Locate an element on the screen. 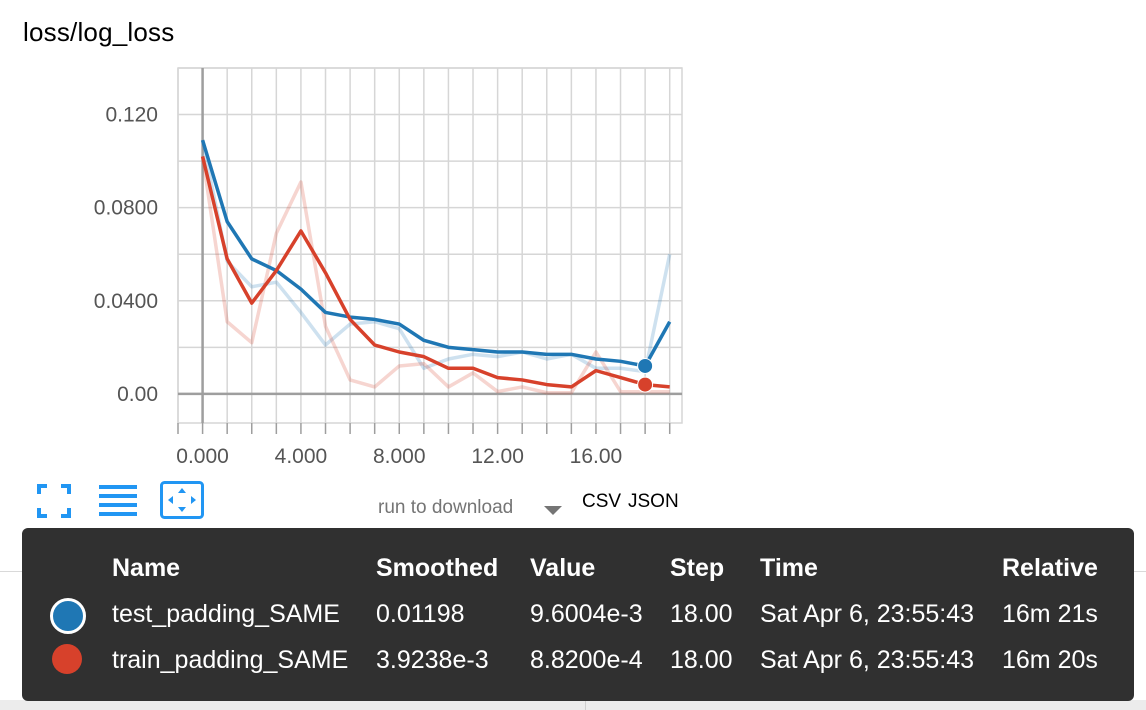 The image size is (1146, 710). y-tick-label: 0.0400 is located at coordinates (126, 301).